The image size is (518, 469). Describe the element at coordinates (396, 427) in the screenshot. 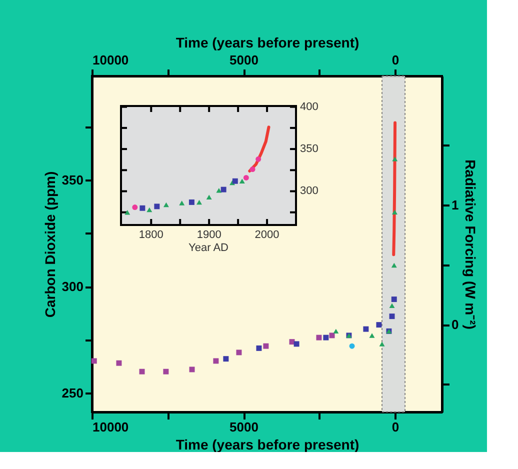

I see `x-tick-label: 0` at that location.